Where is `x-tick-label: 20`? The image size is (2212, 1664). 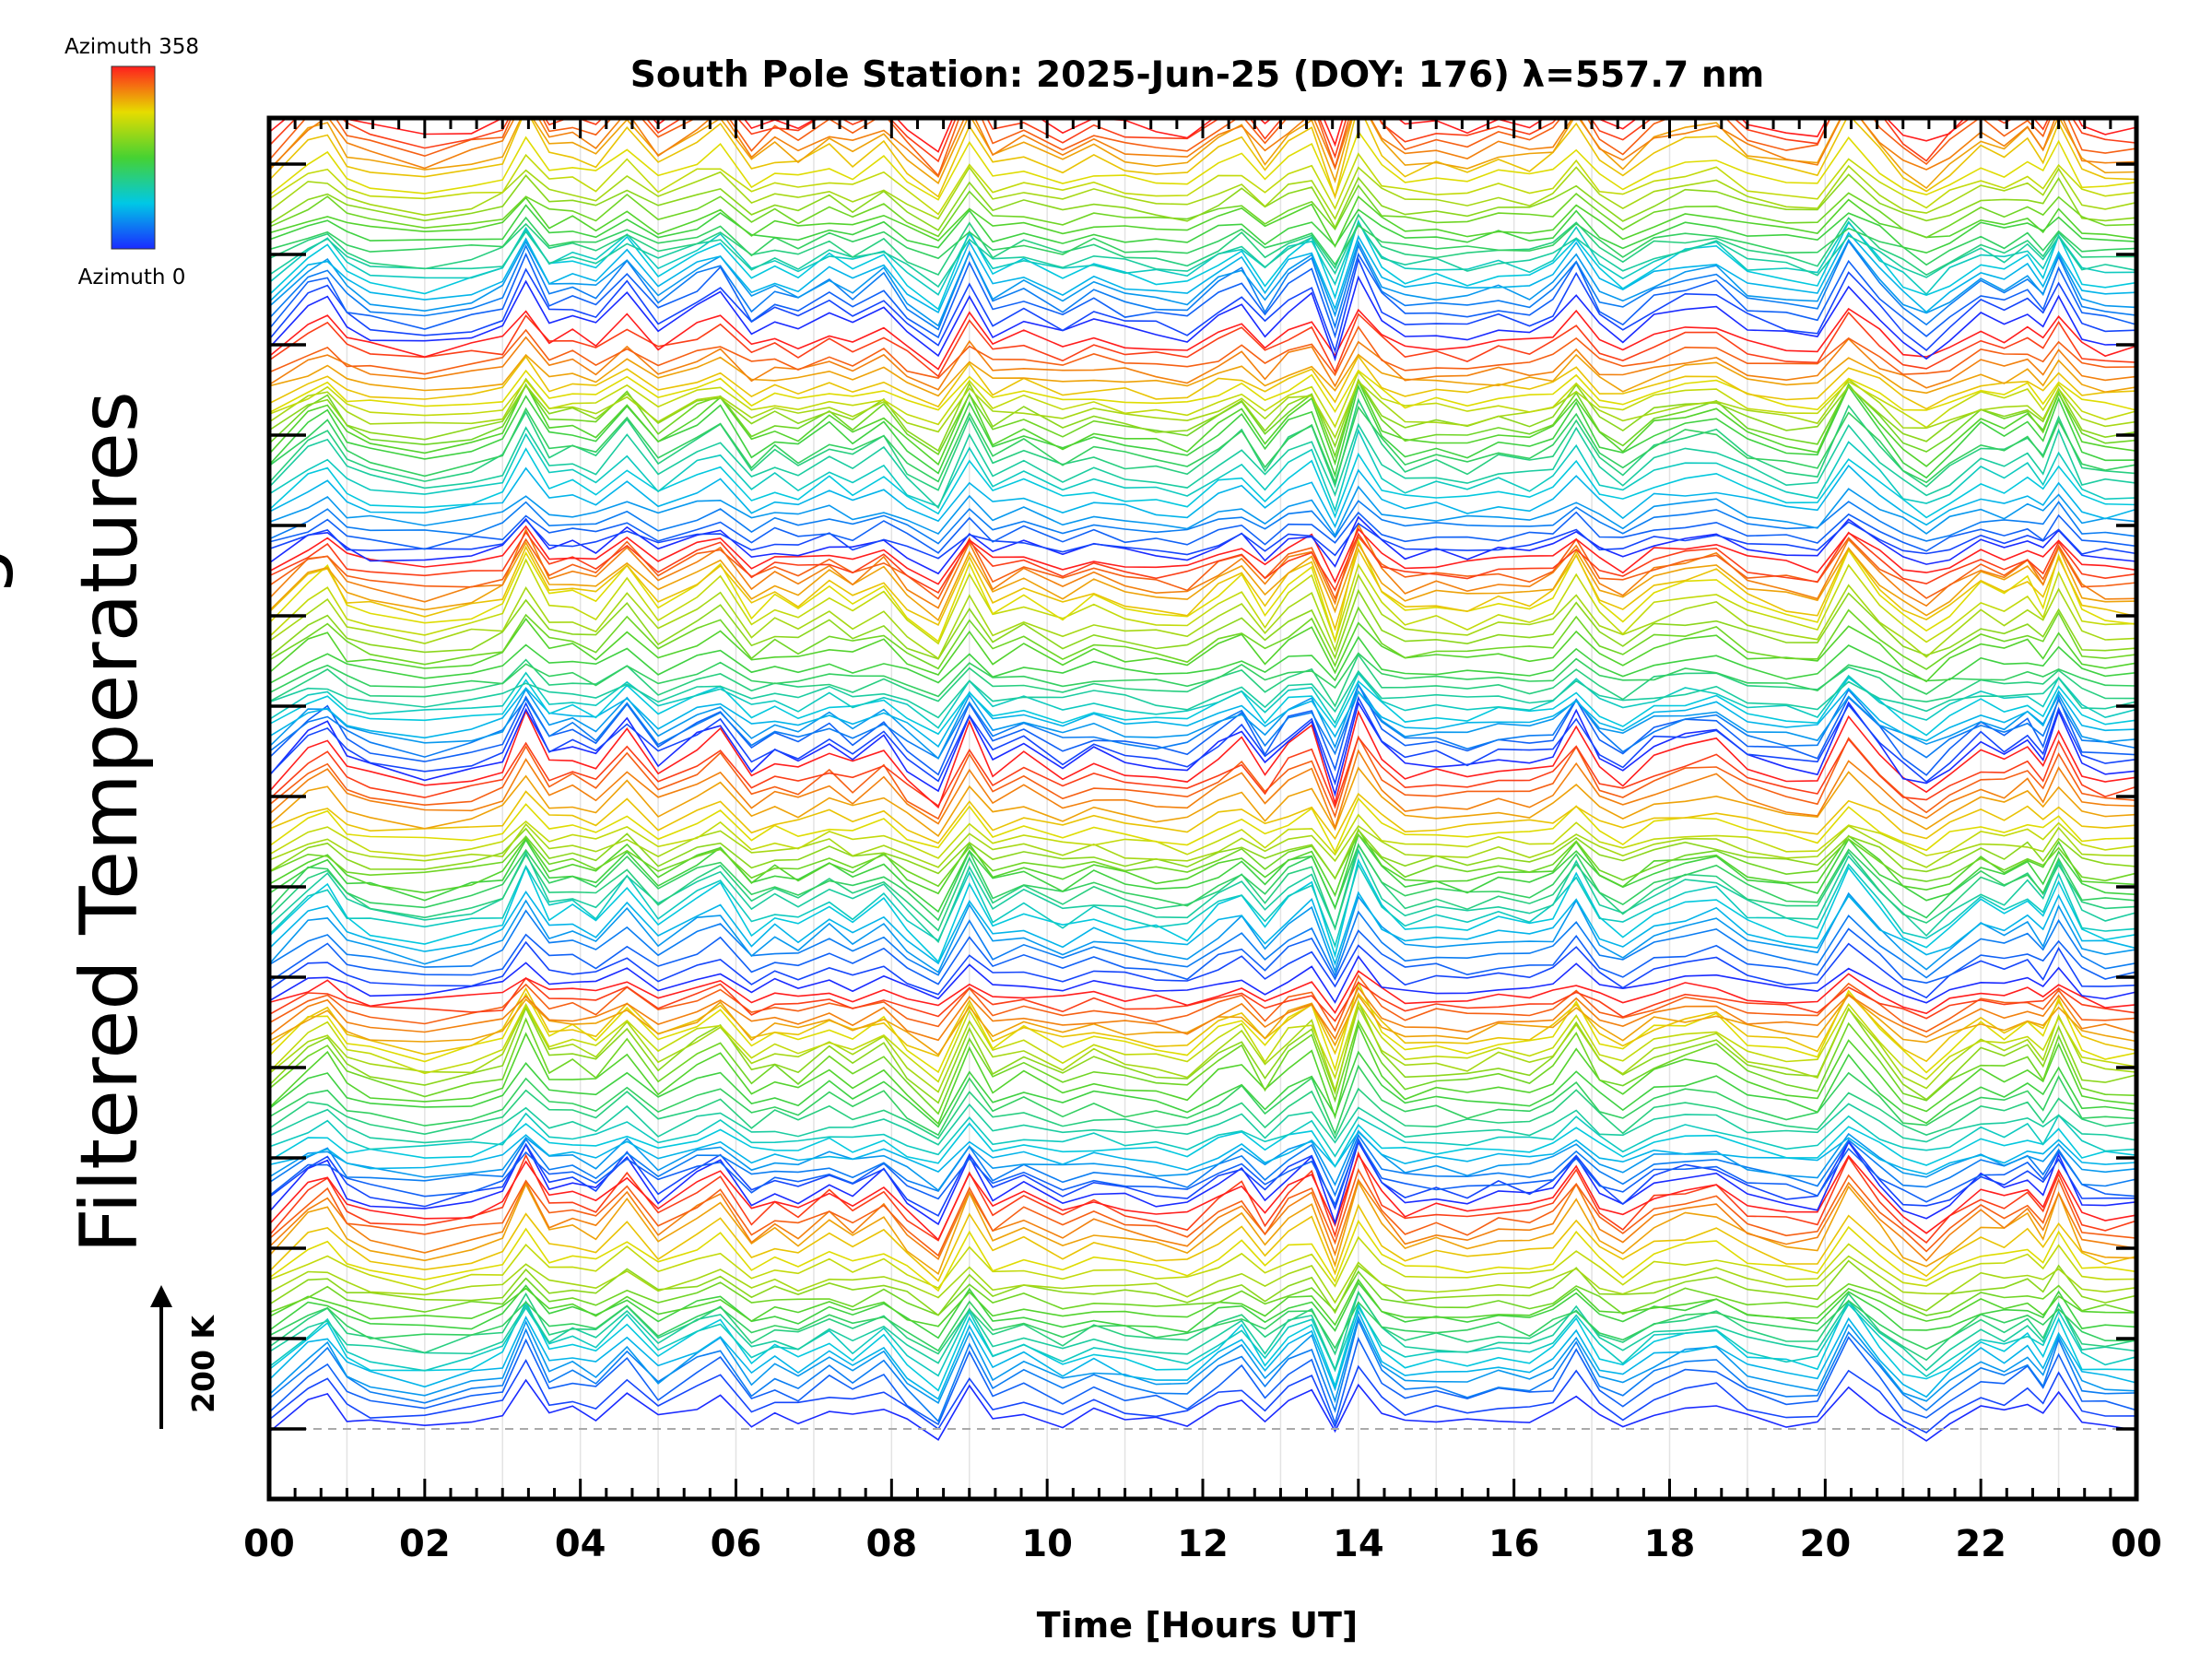
x-tick-label: 20 is located at coordinates (1825, 1544).